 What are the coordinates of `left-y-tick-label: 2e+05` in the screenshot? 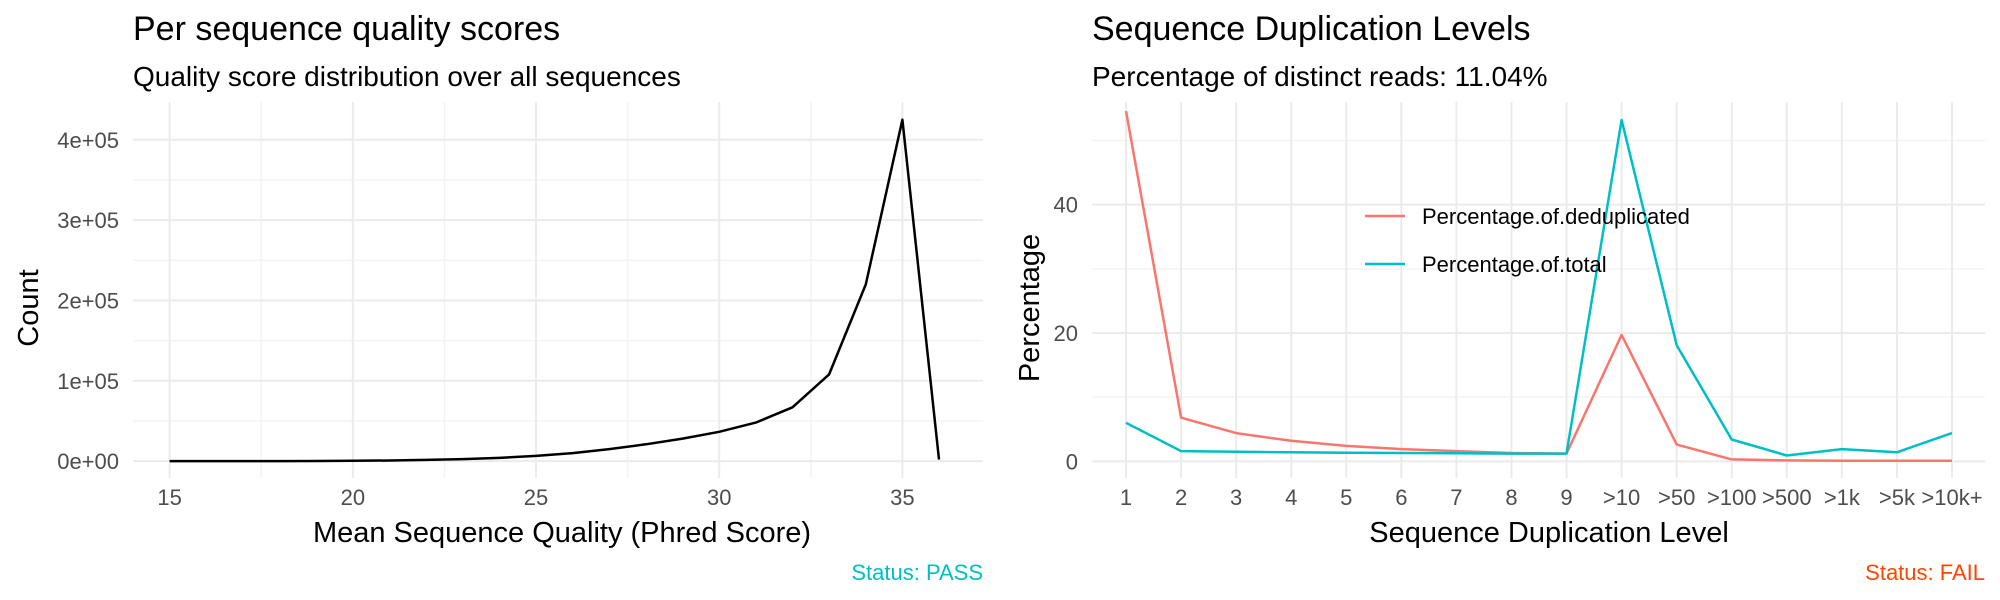 It's located at (88, 300).